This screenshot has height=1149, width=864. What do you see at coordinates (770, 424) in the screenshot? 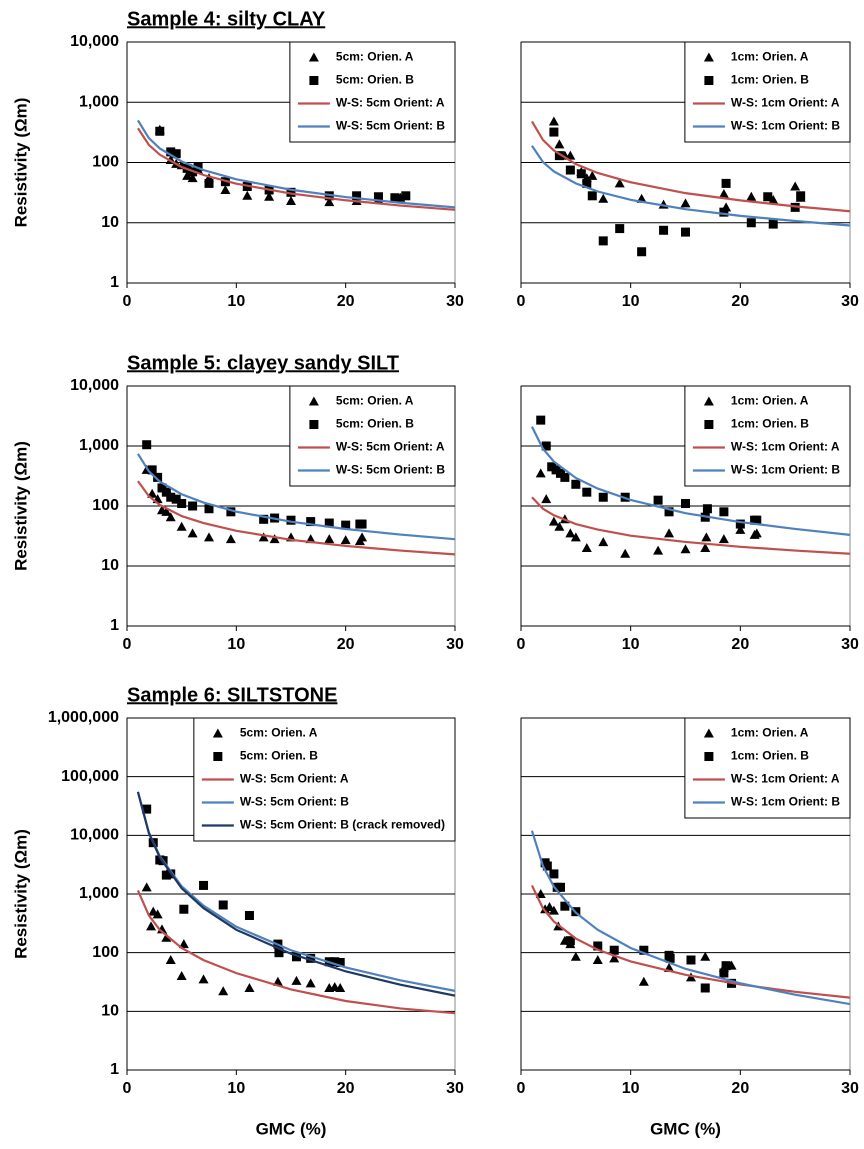
I see `legend-label: 1cm: Orien. B` at bounding box center [770, 424].